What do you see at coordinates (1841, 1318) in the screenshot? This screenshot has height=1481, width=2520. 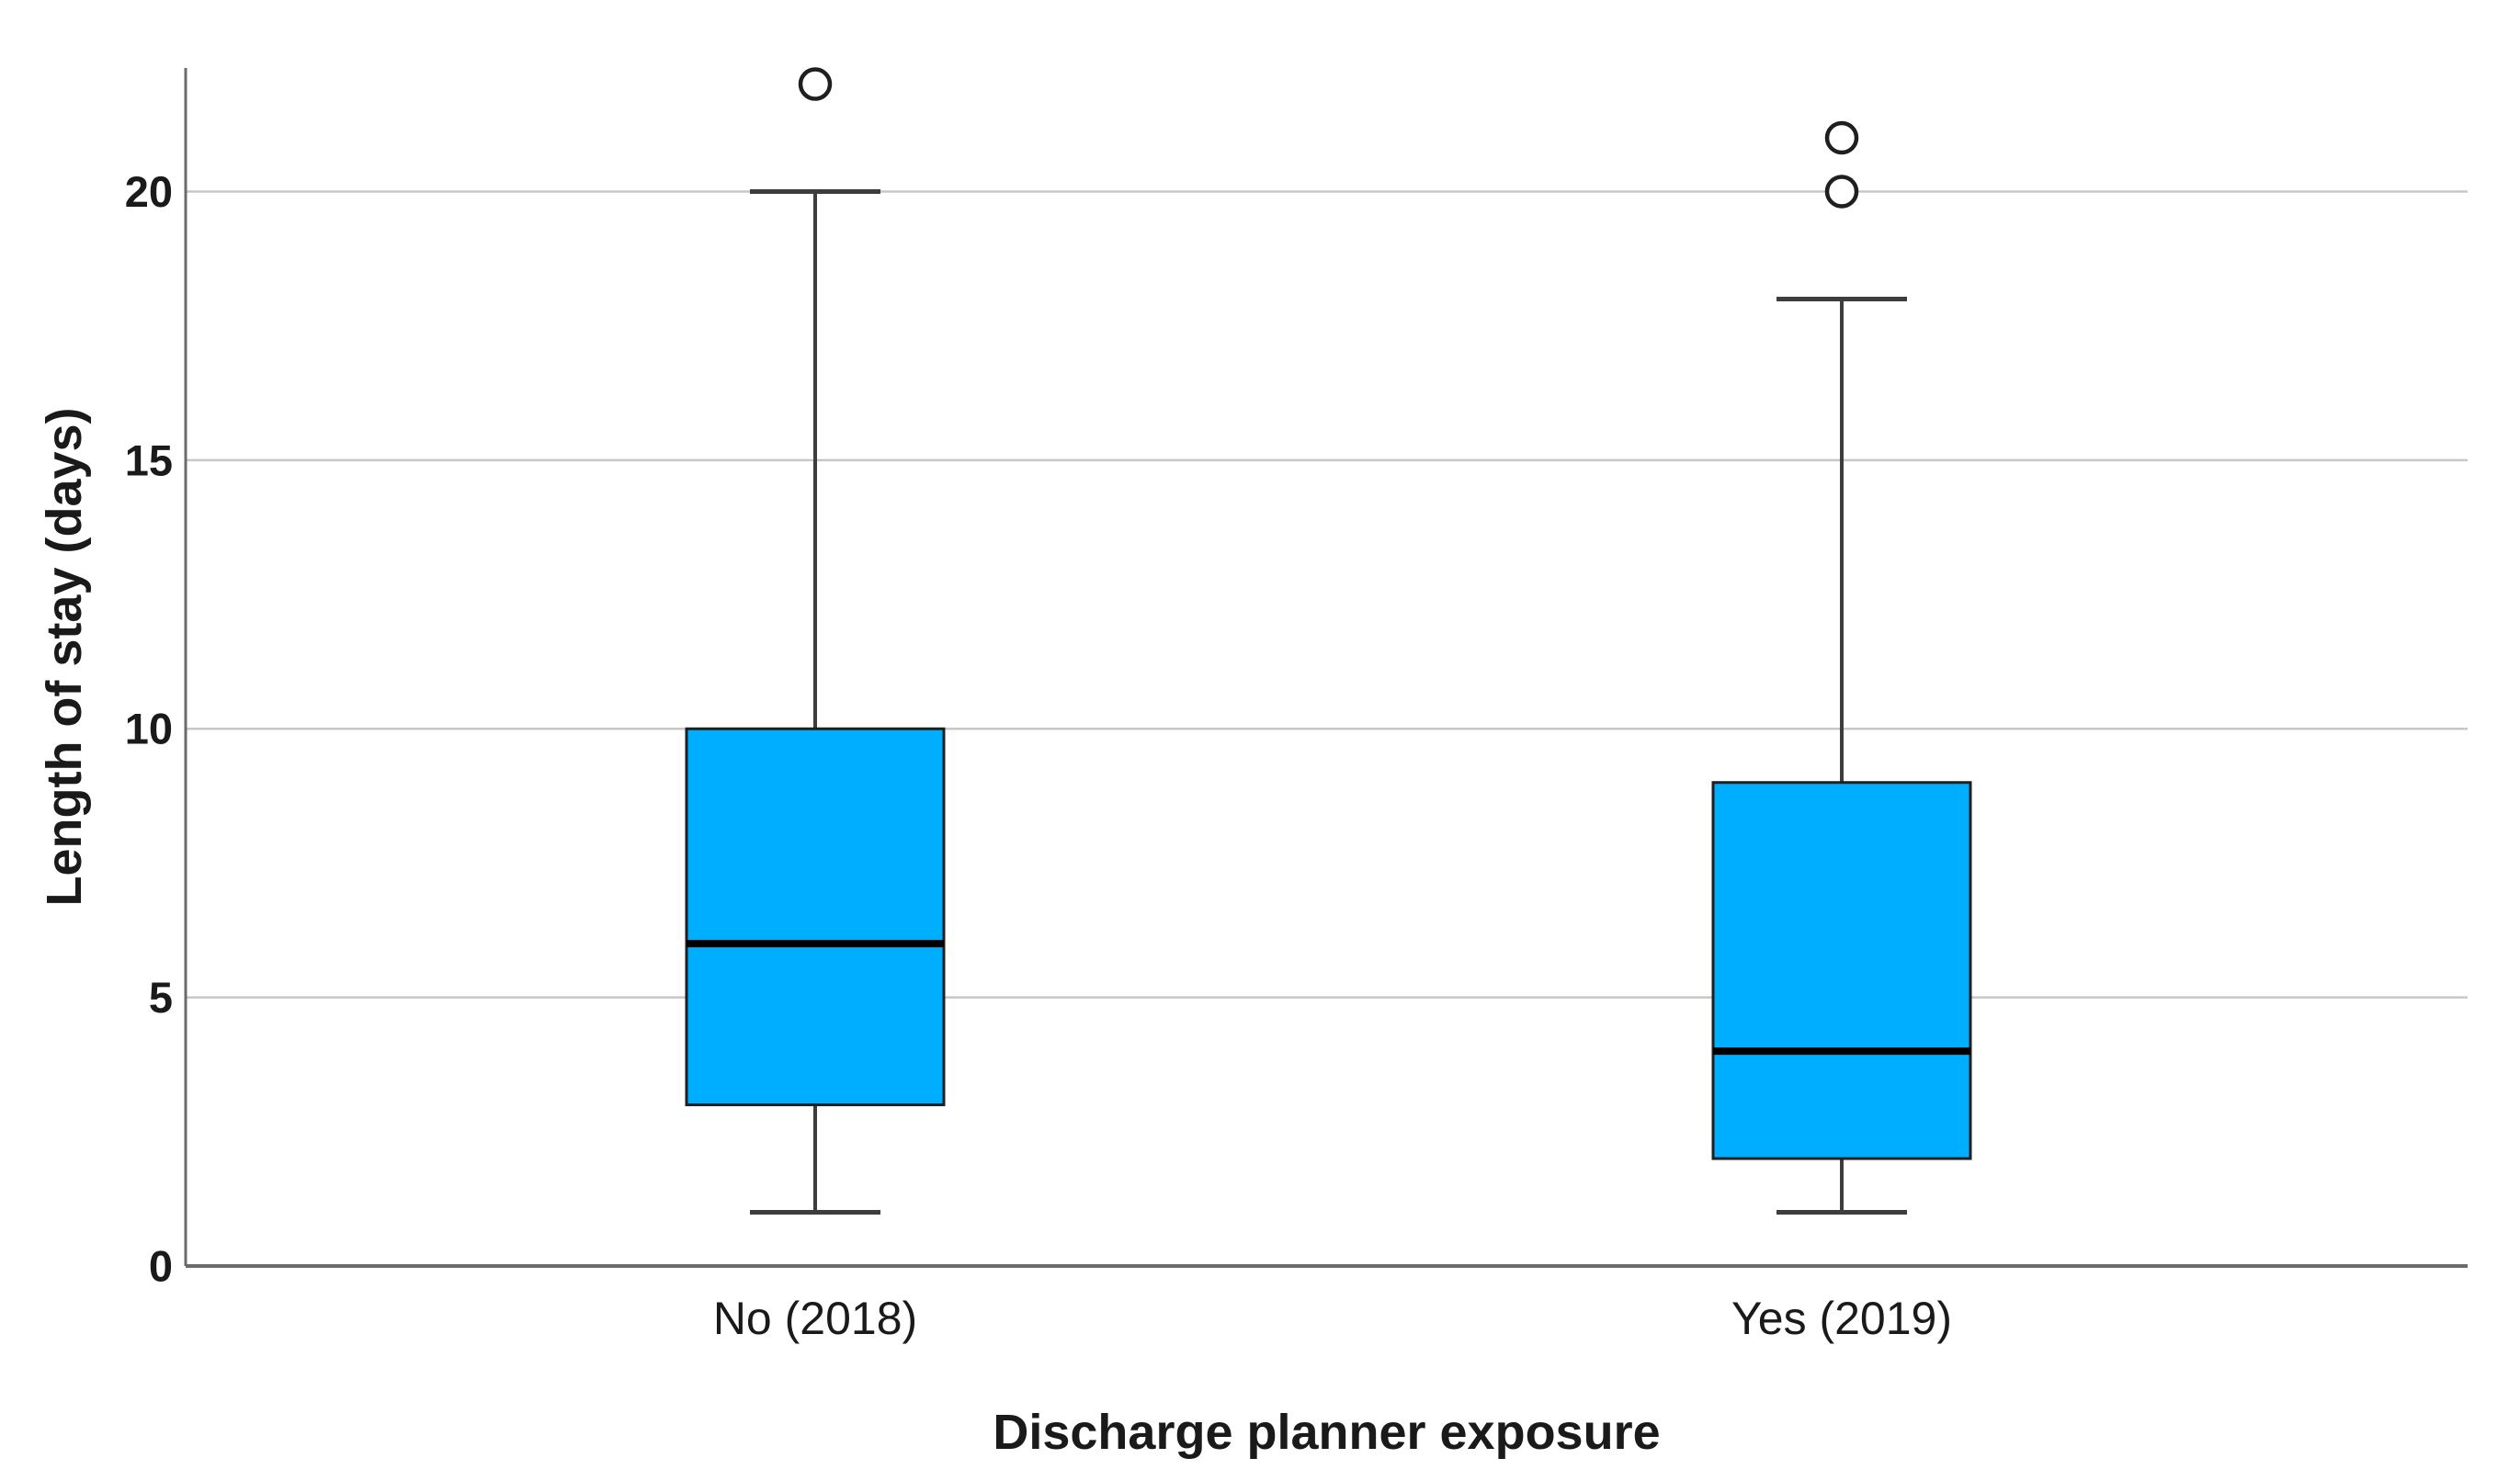 I see `x-category-label-1: Yes (2019)` at bounding box center [1841, 1318].